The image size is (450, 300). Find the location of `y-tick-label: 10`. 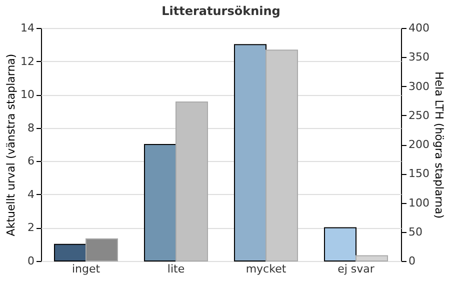

y-tick-label: 10 is located at coordinates (27, 95).